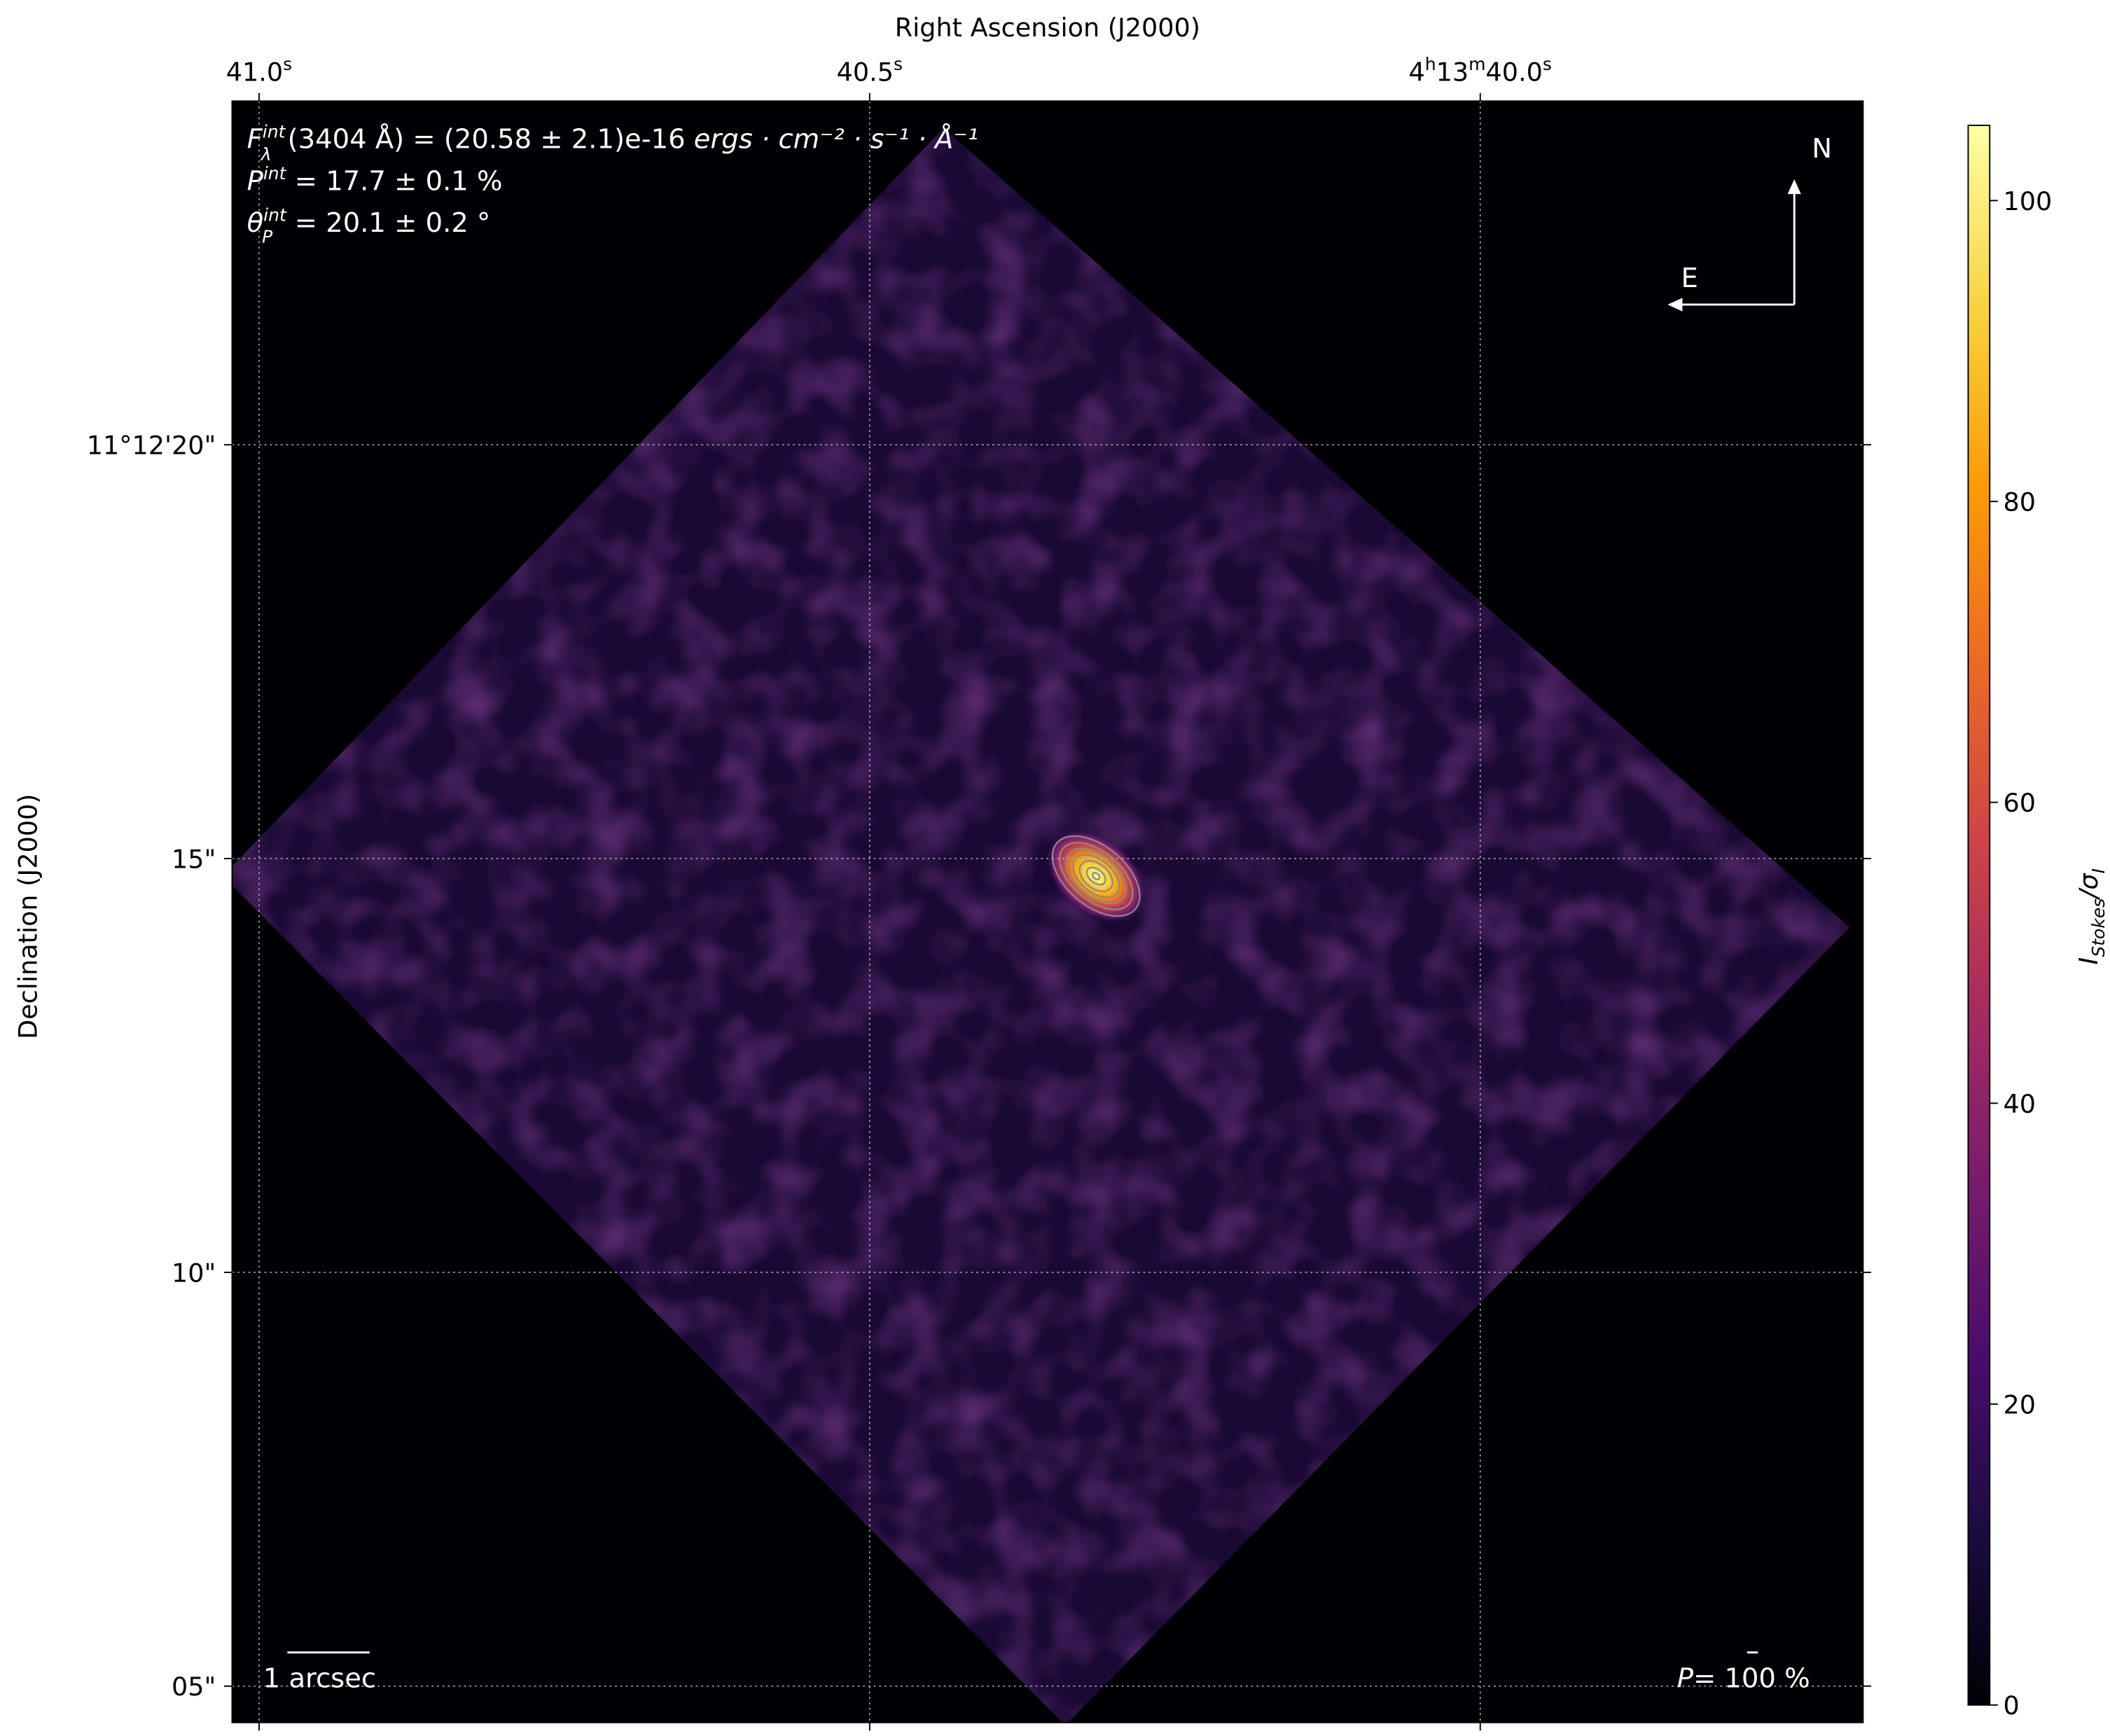 This screenshot has width=2110, height=1736. Describe the element at coordinates (1047, 28) in the screenshot. I see `x-axis-label: Right Ascension (J2000)` at that location.